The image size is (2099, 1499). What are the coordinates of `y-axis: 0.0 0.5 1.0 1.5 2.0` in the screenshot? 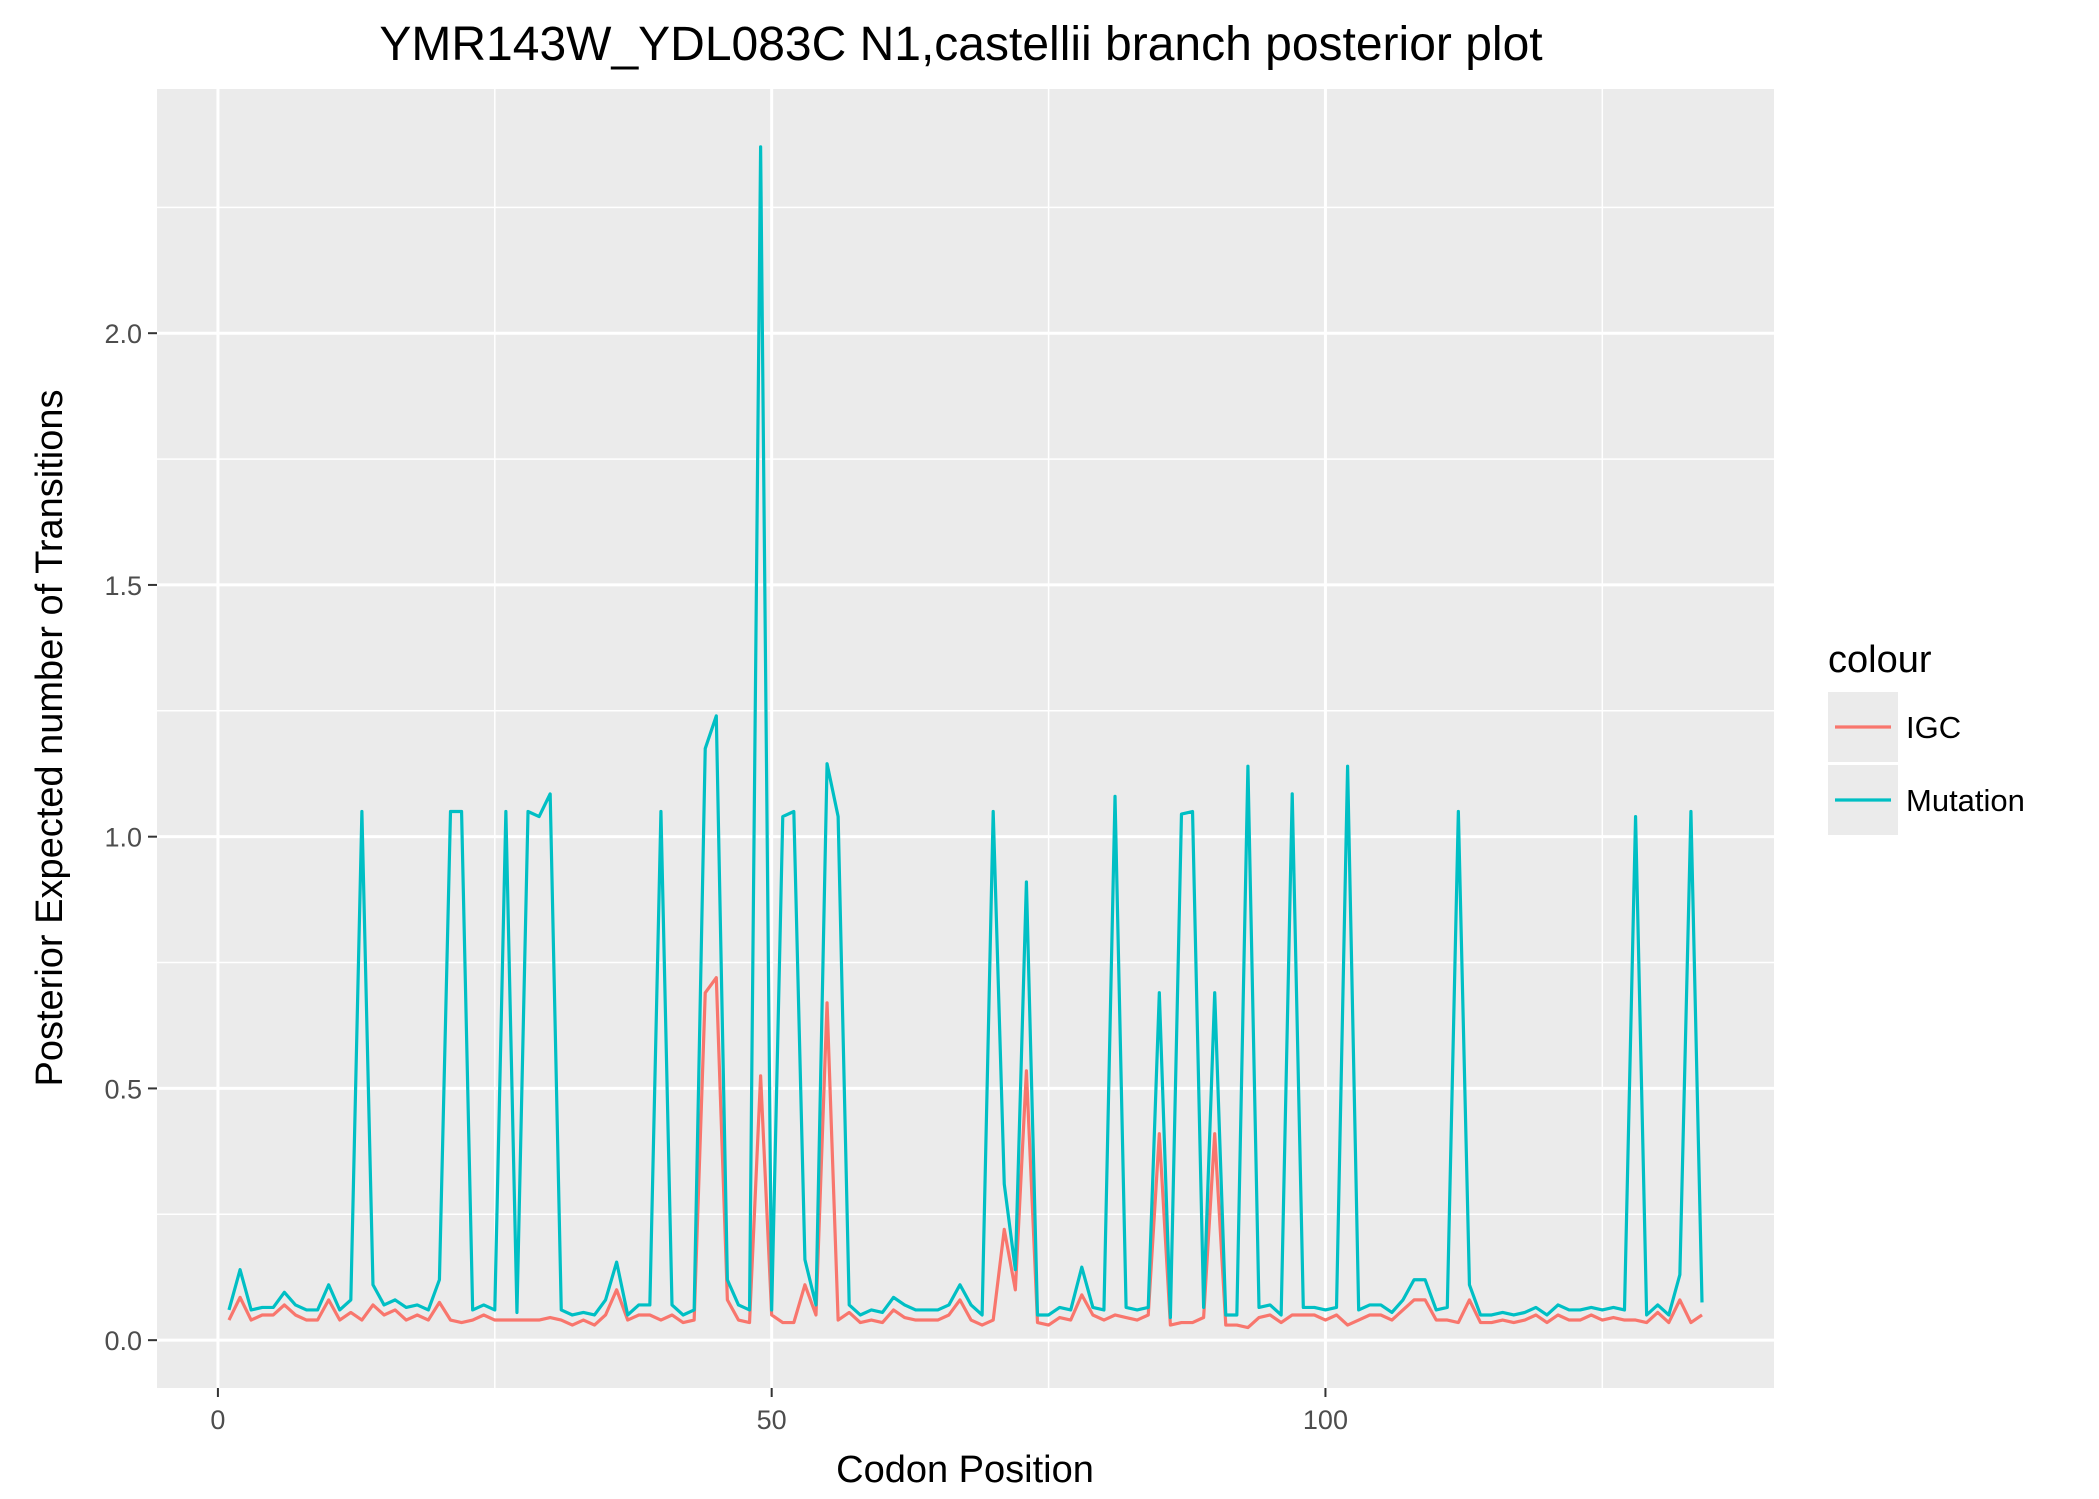 It's located at (130, 837).